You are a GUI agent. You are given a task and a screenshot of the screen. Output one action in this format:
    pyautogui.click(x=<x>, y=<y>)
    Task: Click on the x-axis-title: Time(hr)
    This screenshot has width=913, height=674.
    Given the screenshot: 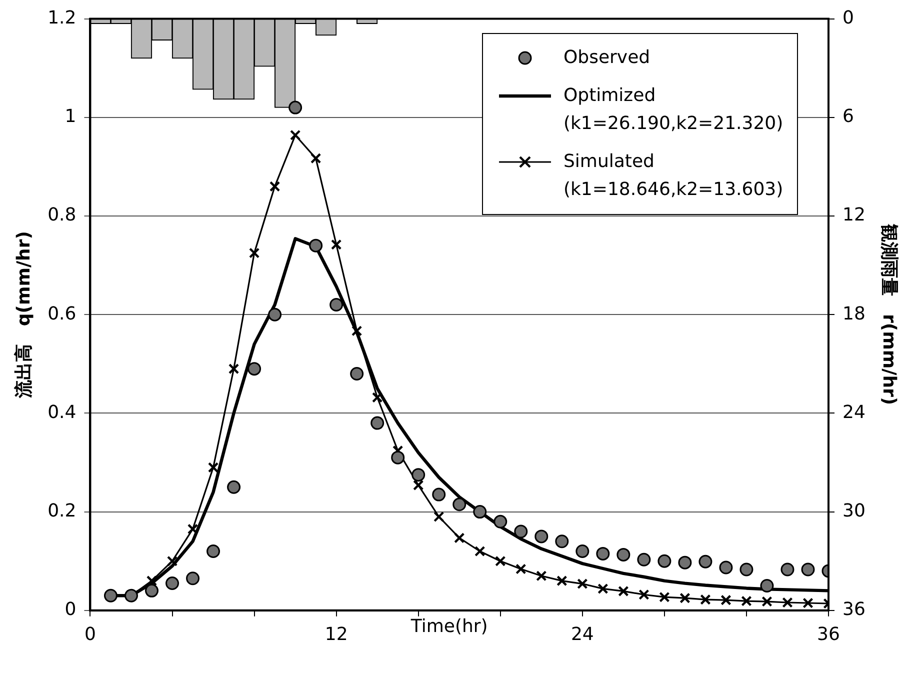 What is the action you would take?
    pyautogui.click(x=449, y=627)
    